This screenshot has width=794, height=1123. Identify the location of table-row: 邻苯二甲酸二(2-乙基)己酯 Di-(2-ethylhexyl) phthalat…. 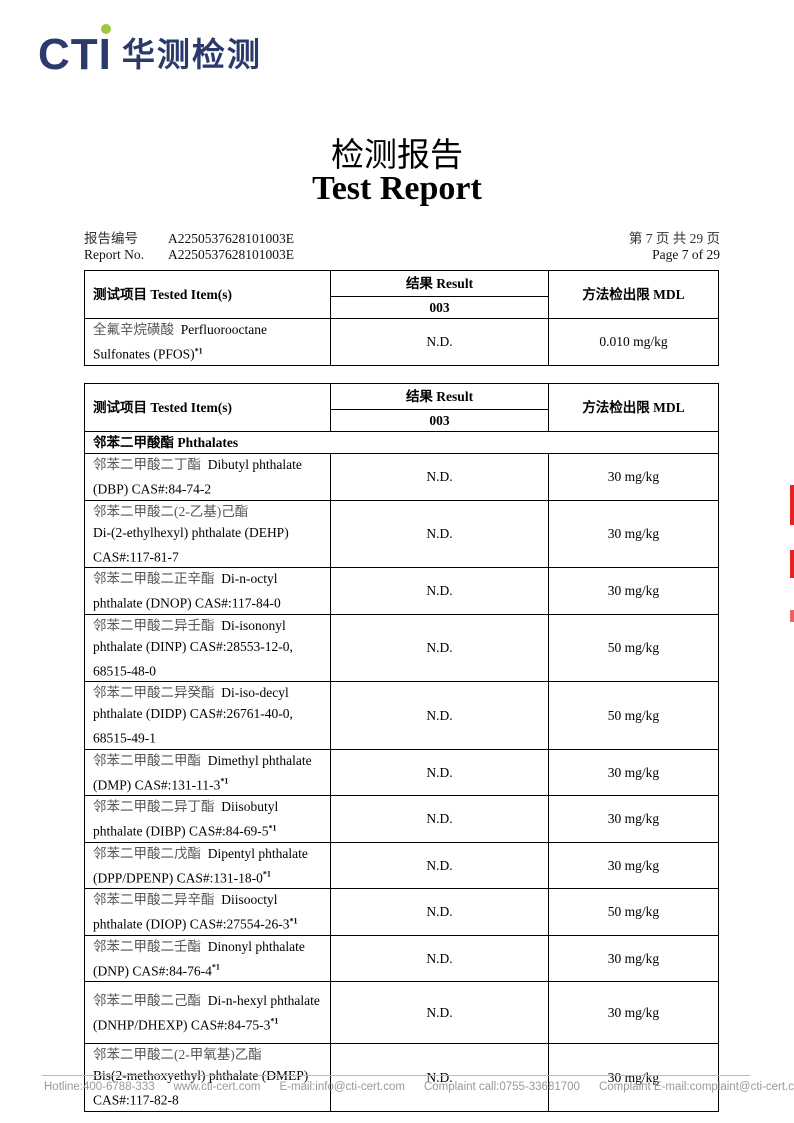
(401, 533).